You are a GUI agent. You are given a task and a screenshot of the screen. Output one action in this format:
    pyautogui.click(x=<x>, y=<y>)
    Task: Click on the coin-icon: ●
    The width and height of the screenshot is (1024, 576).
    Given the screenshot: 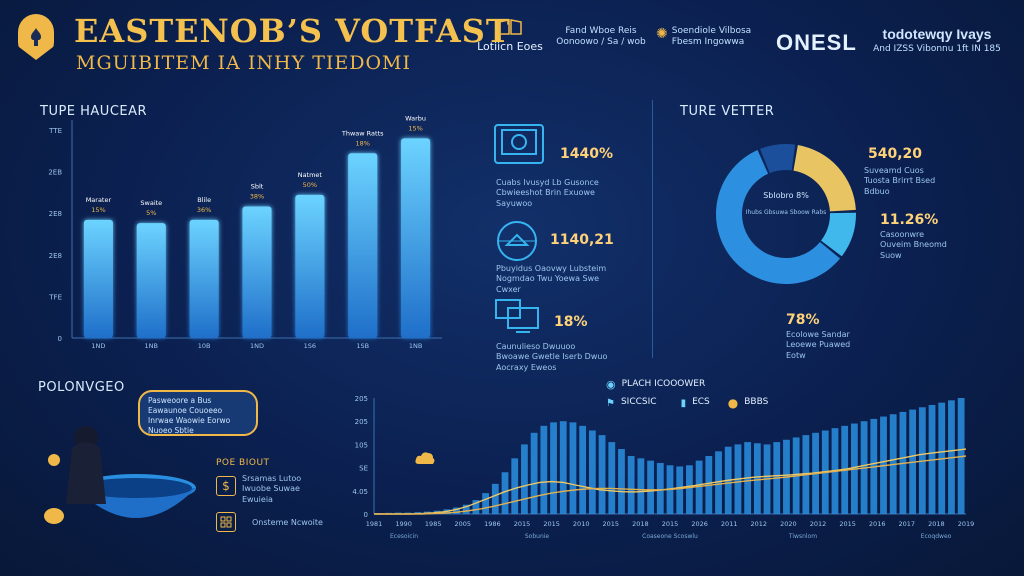 What is the action you would take?
    pyautogui.click(x=733, y=403)
    